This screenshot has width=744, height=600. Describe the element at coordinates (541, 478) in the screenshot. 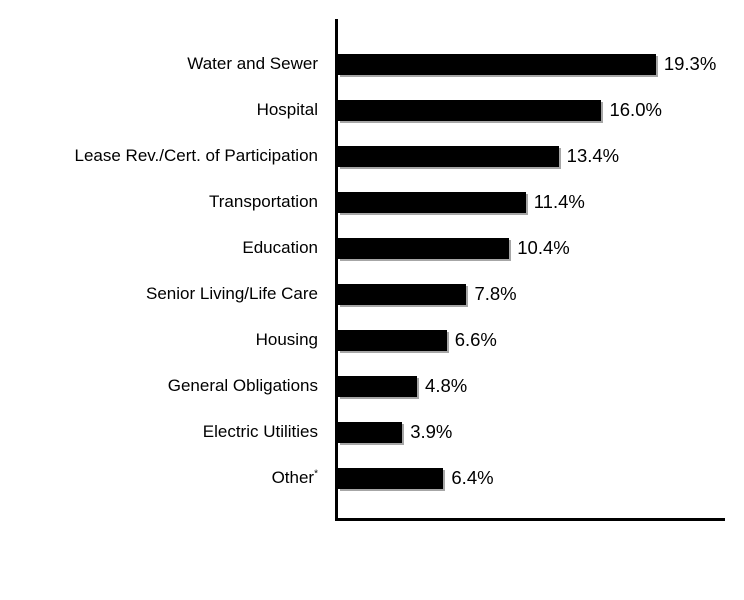

I see `bar-track: 6.4%` at that location.